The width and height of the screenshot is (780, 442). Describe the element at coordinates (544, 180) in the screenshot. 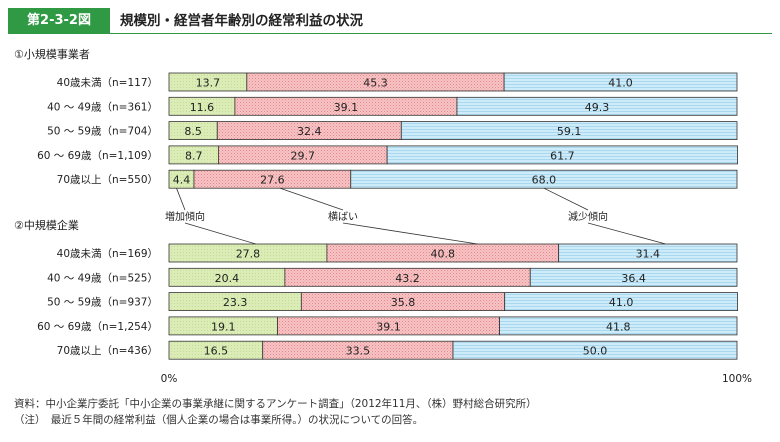

I see `data-label: 68.0` at that location.